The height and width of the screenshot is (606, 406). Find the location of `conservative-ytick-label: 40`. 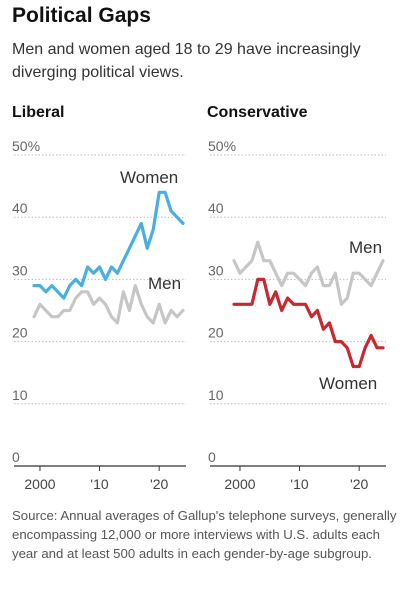

conservative-ytick-label: 40 is located at coordinates (216, 208).